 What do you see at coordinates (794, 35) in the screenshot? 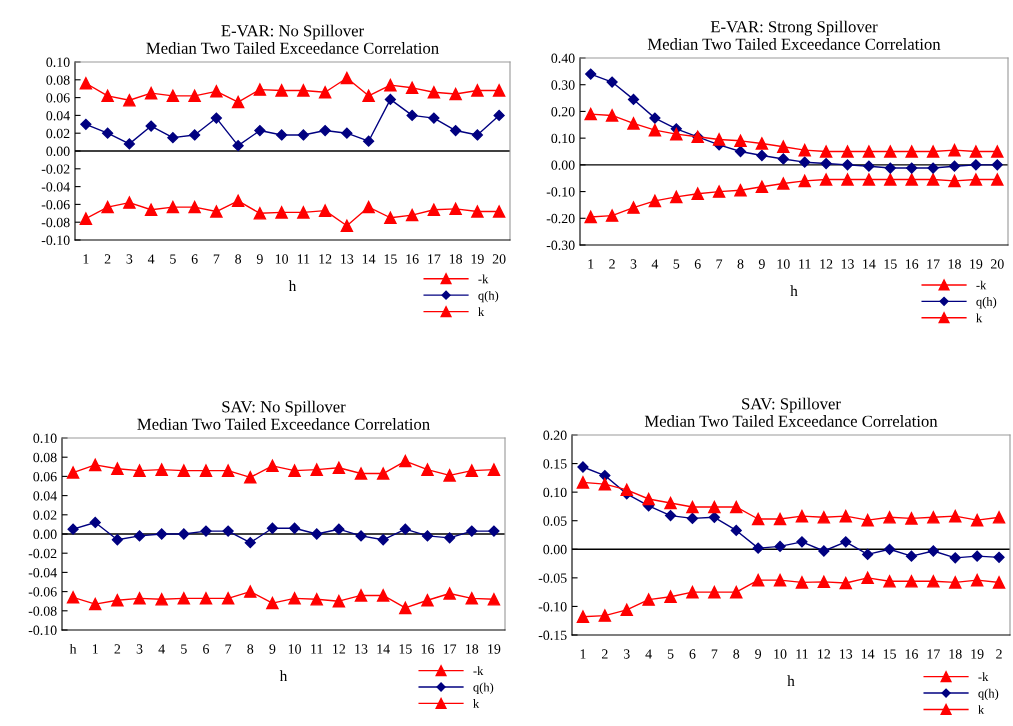
I see `chart-title: E-VAR: Strong Spillover Median Two Tailed Exceedance Correlation` at bounding box center [794, 35].